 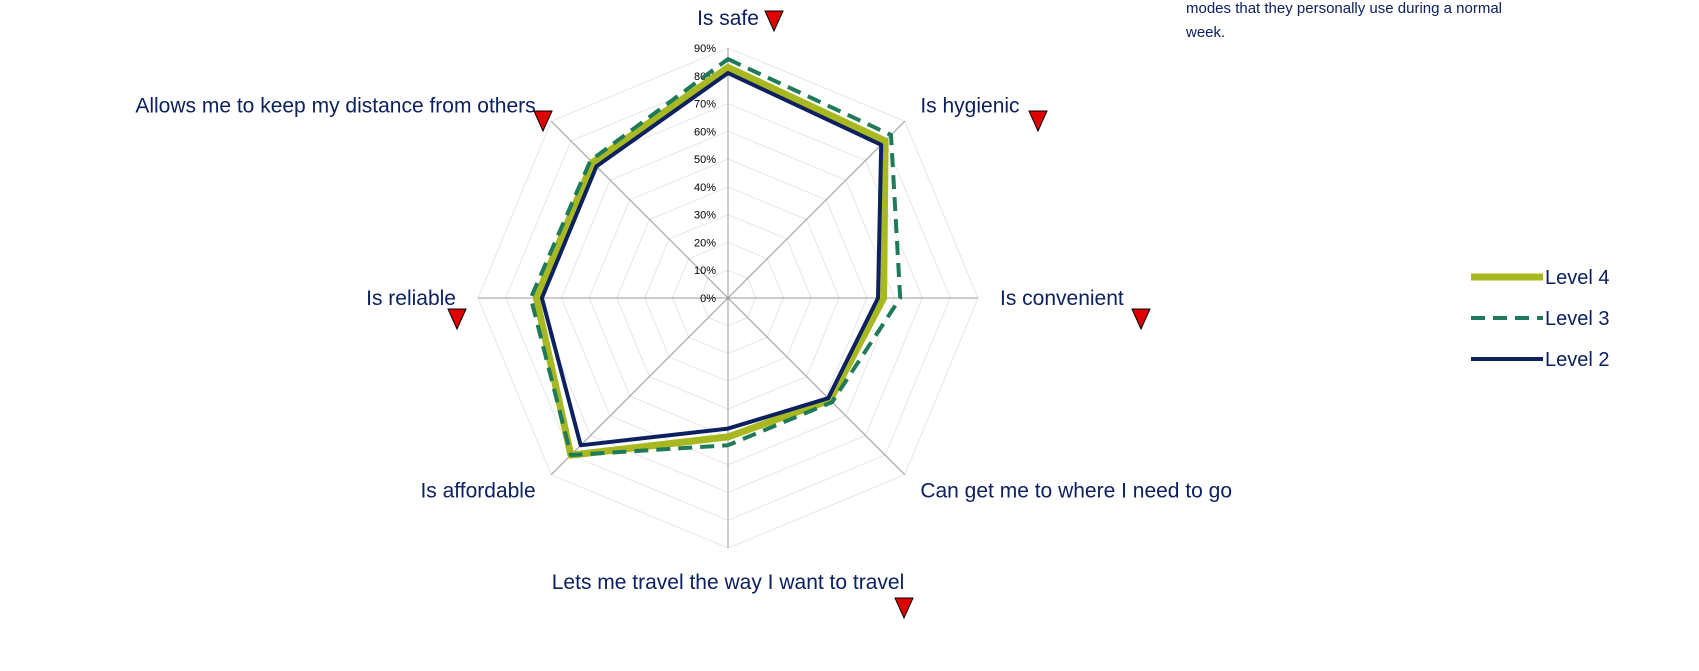 What do you see at coordinates (1577, 278) in the screenshot?
I see `legend-label: Level 4` at bounding box center [1577, 278].